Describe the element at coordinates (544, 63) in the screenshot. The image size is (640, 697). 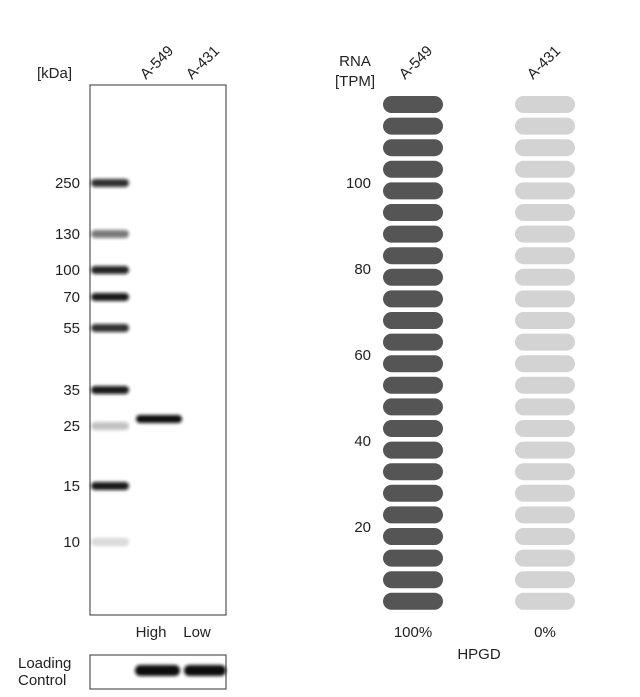
I see `column-label: A-431` at that location.